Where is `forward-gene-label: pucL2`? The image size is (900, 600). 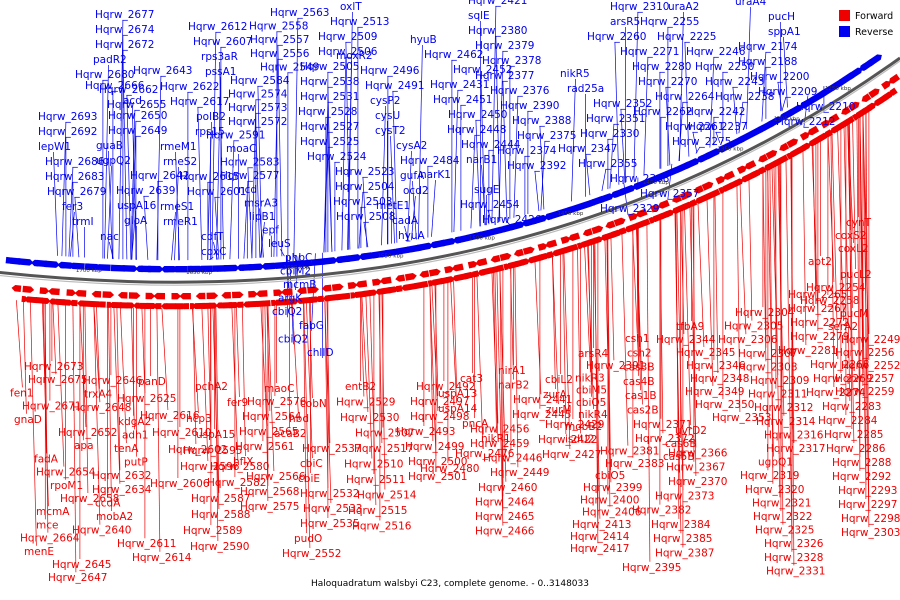 forward-gene-label: pucL2 is located at coordinates (856, 275).